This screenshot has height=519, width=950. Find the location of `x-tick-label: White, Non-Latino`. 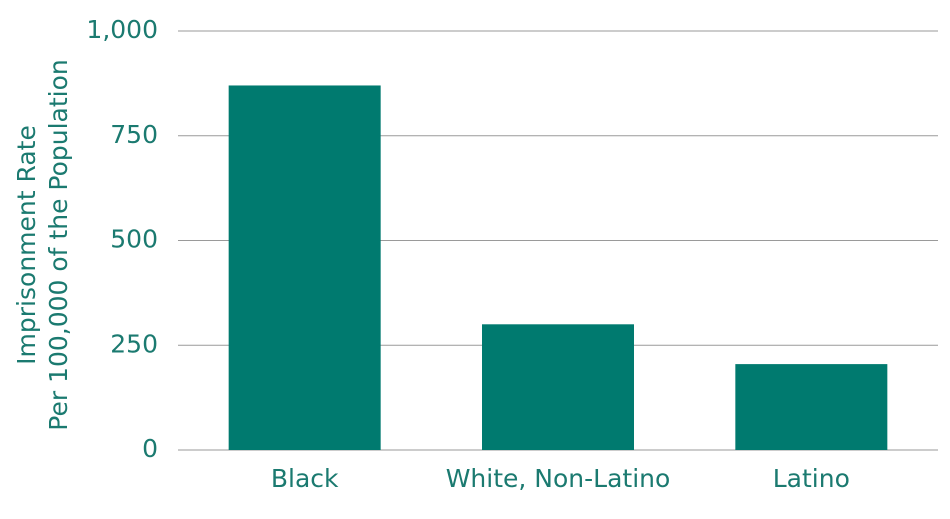

x-tick-label: White, Non-Latino is located at coordinates (558, 478).